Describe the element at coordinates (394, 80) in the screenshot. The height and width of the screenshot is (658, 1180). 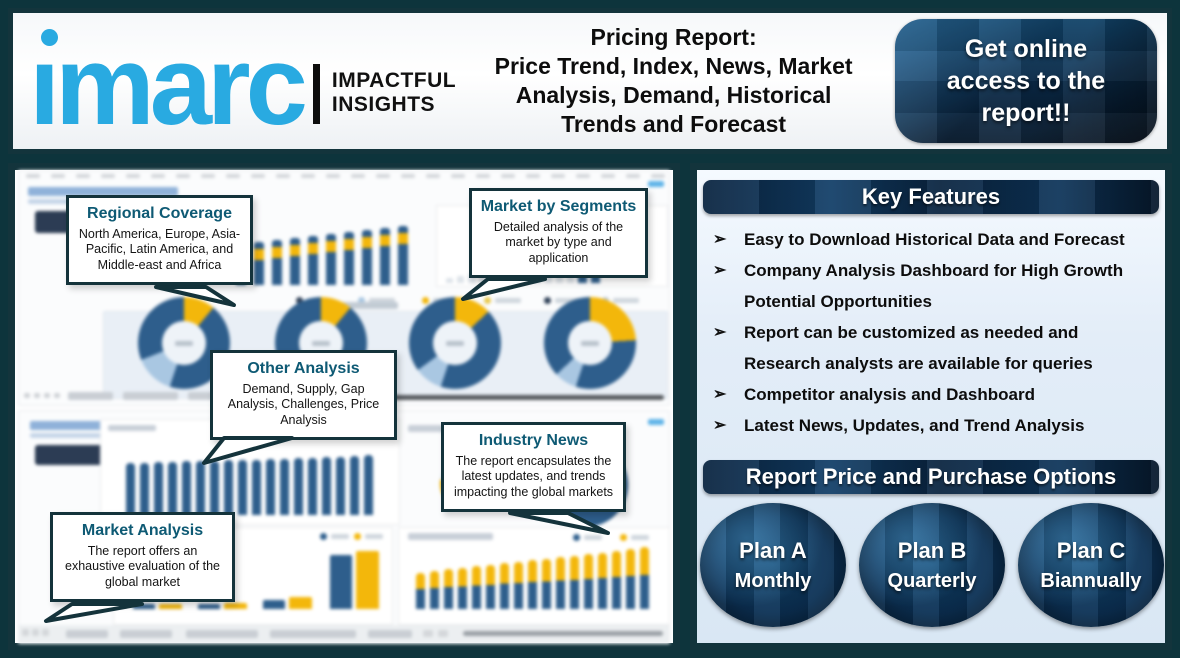
I see `tagline-line-1: IMPACTFUL` at that location.